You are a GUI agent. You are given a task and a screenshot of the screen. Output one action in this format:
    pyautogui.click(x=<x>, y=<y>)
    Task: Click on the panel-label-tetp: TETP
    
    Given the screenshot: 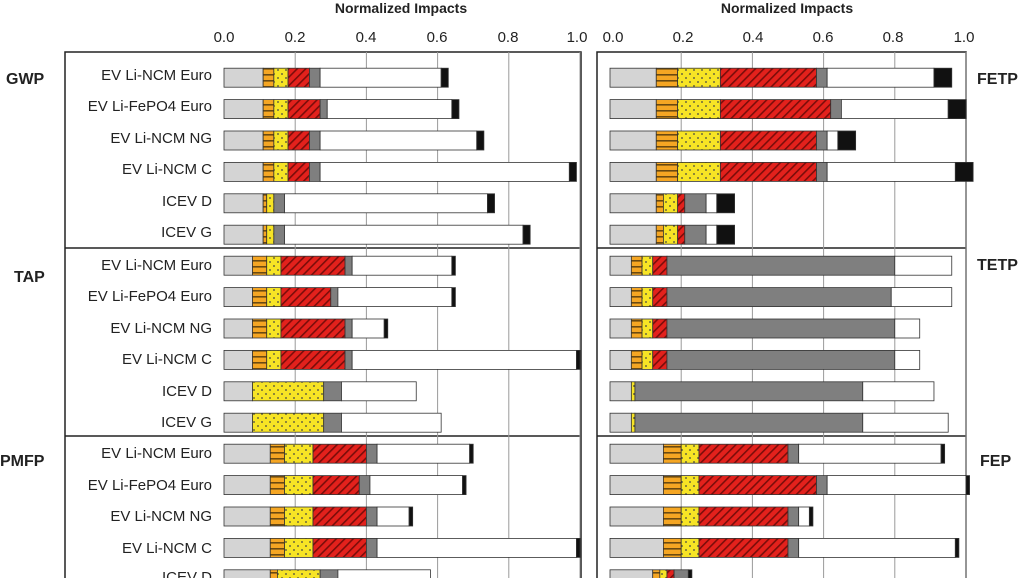 What is the action you would take?
    pyautogui.click(x=997, y=265)
    